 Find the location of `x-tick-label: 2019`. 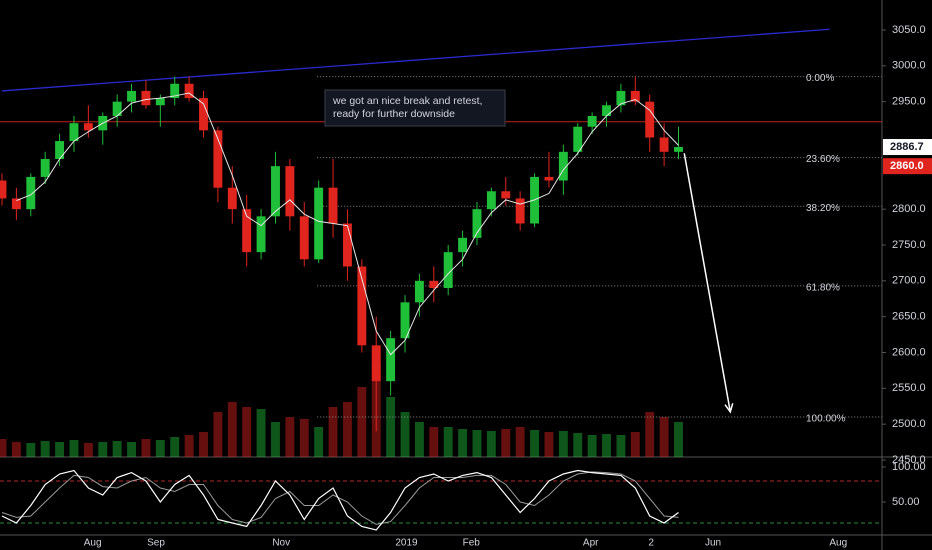

x-tick-label: 2019 is located at coordinates (406, 543).